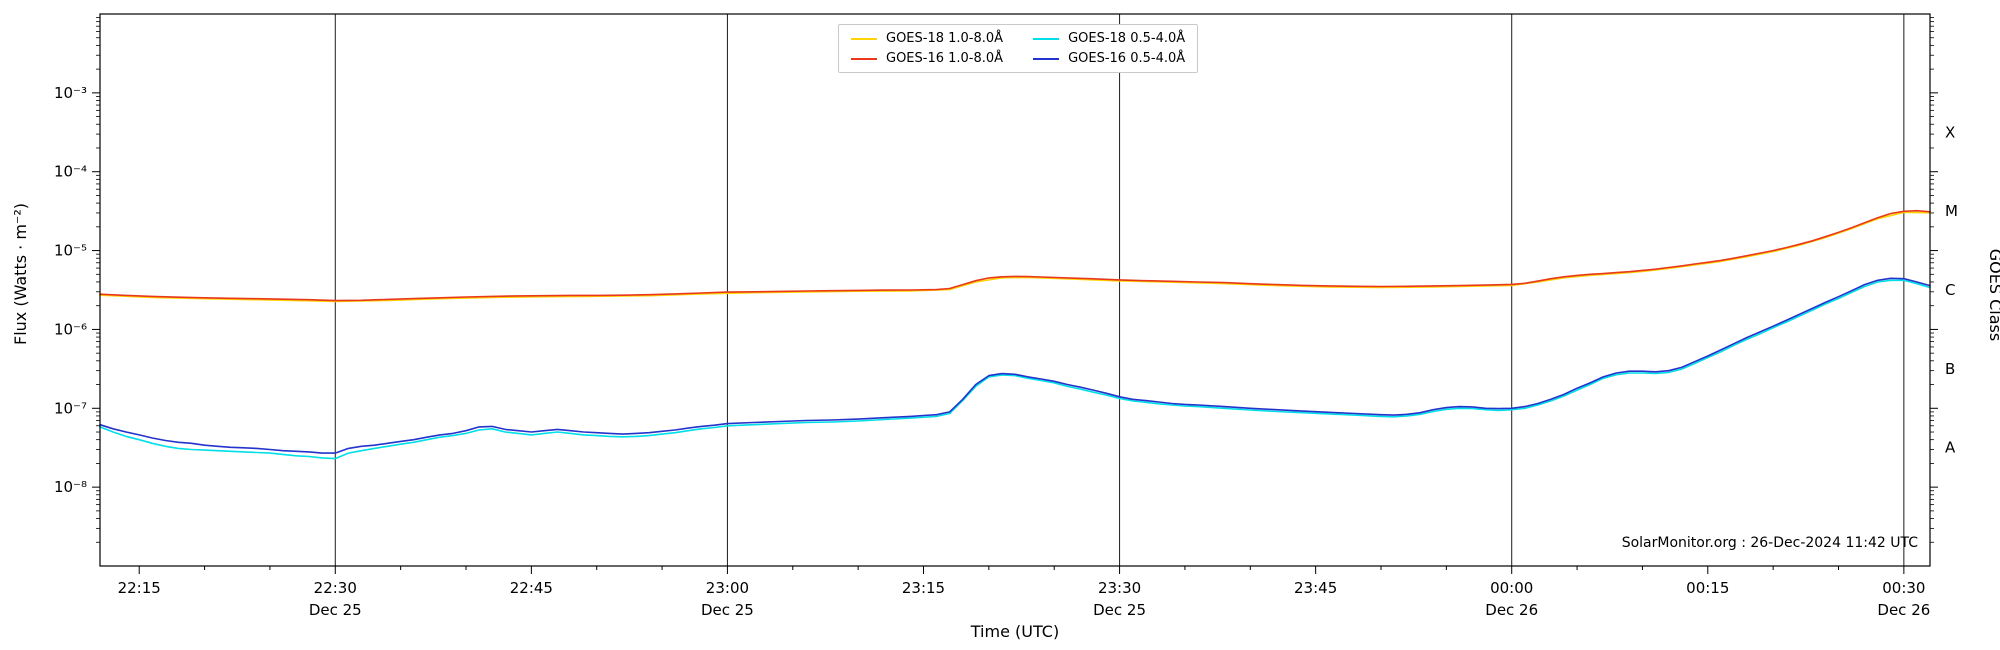 This screenshot has height=650, width=2000. Describe the element at coordinates (531, 588) in the screenshot. I see `x-tick-label: 22:45` at that location.